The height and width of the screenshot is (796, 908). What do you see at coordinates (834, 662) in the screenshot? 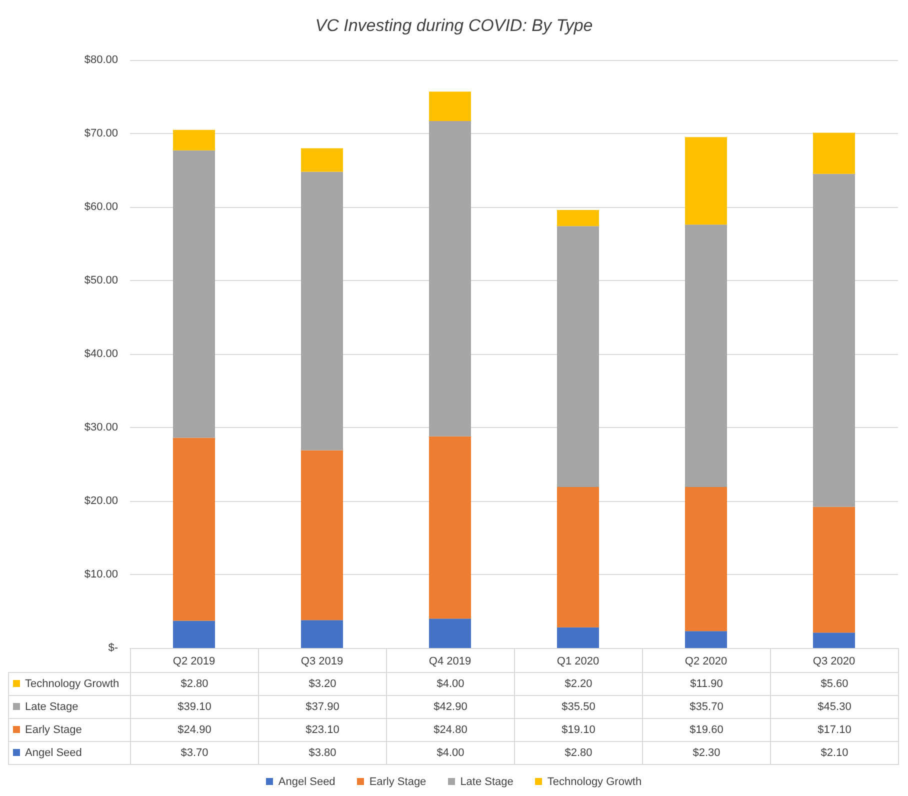
I see `x-tick-label: Q3 2020` at bounding box center [834, 662].